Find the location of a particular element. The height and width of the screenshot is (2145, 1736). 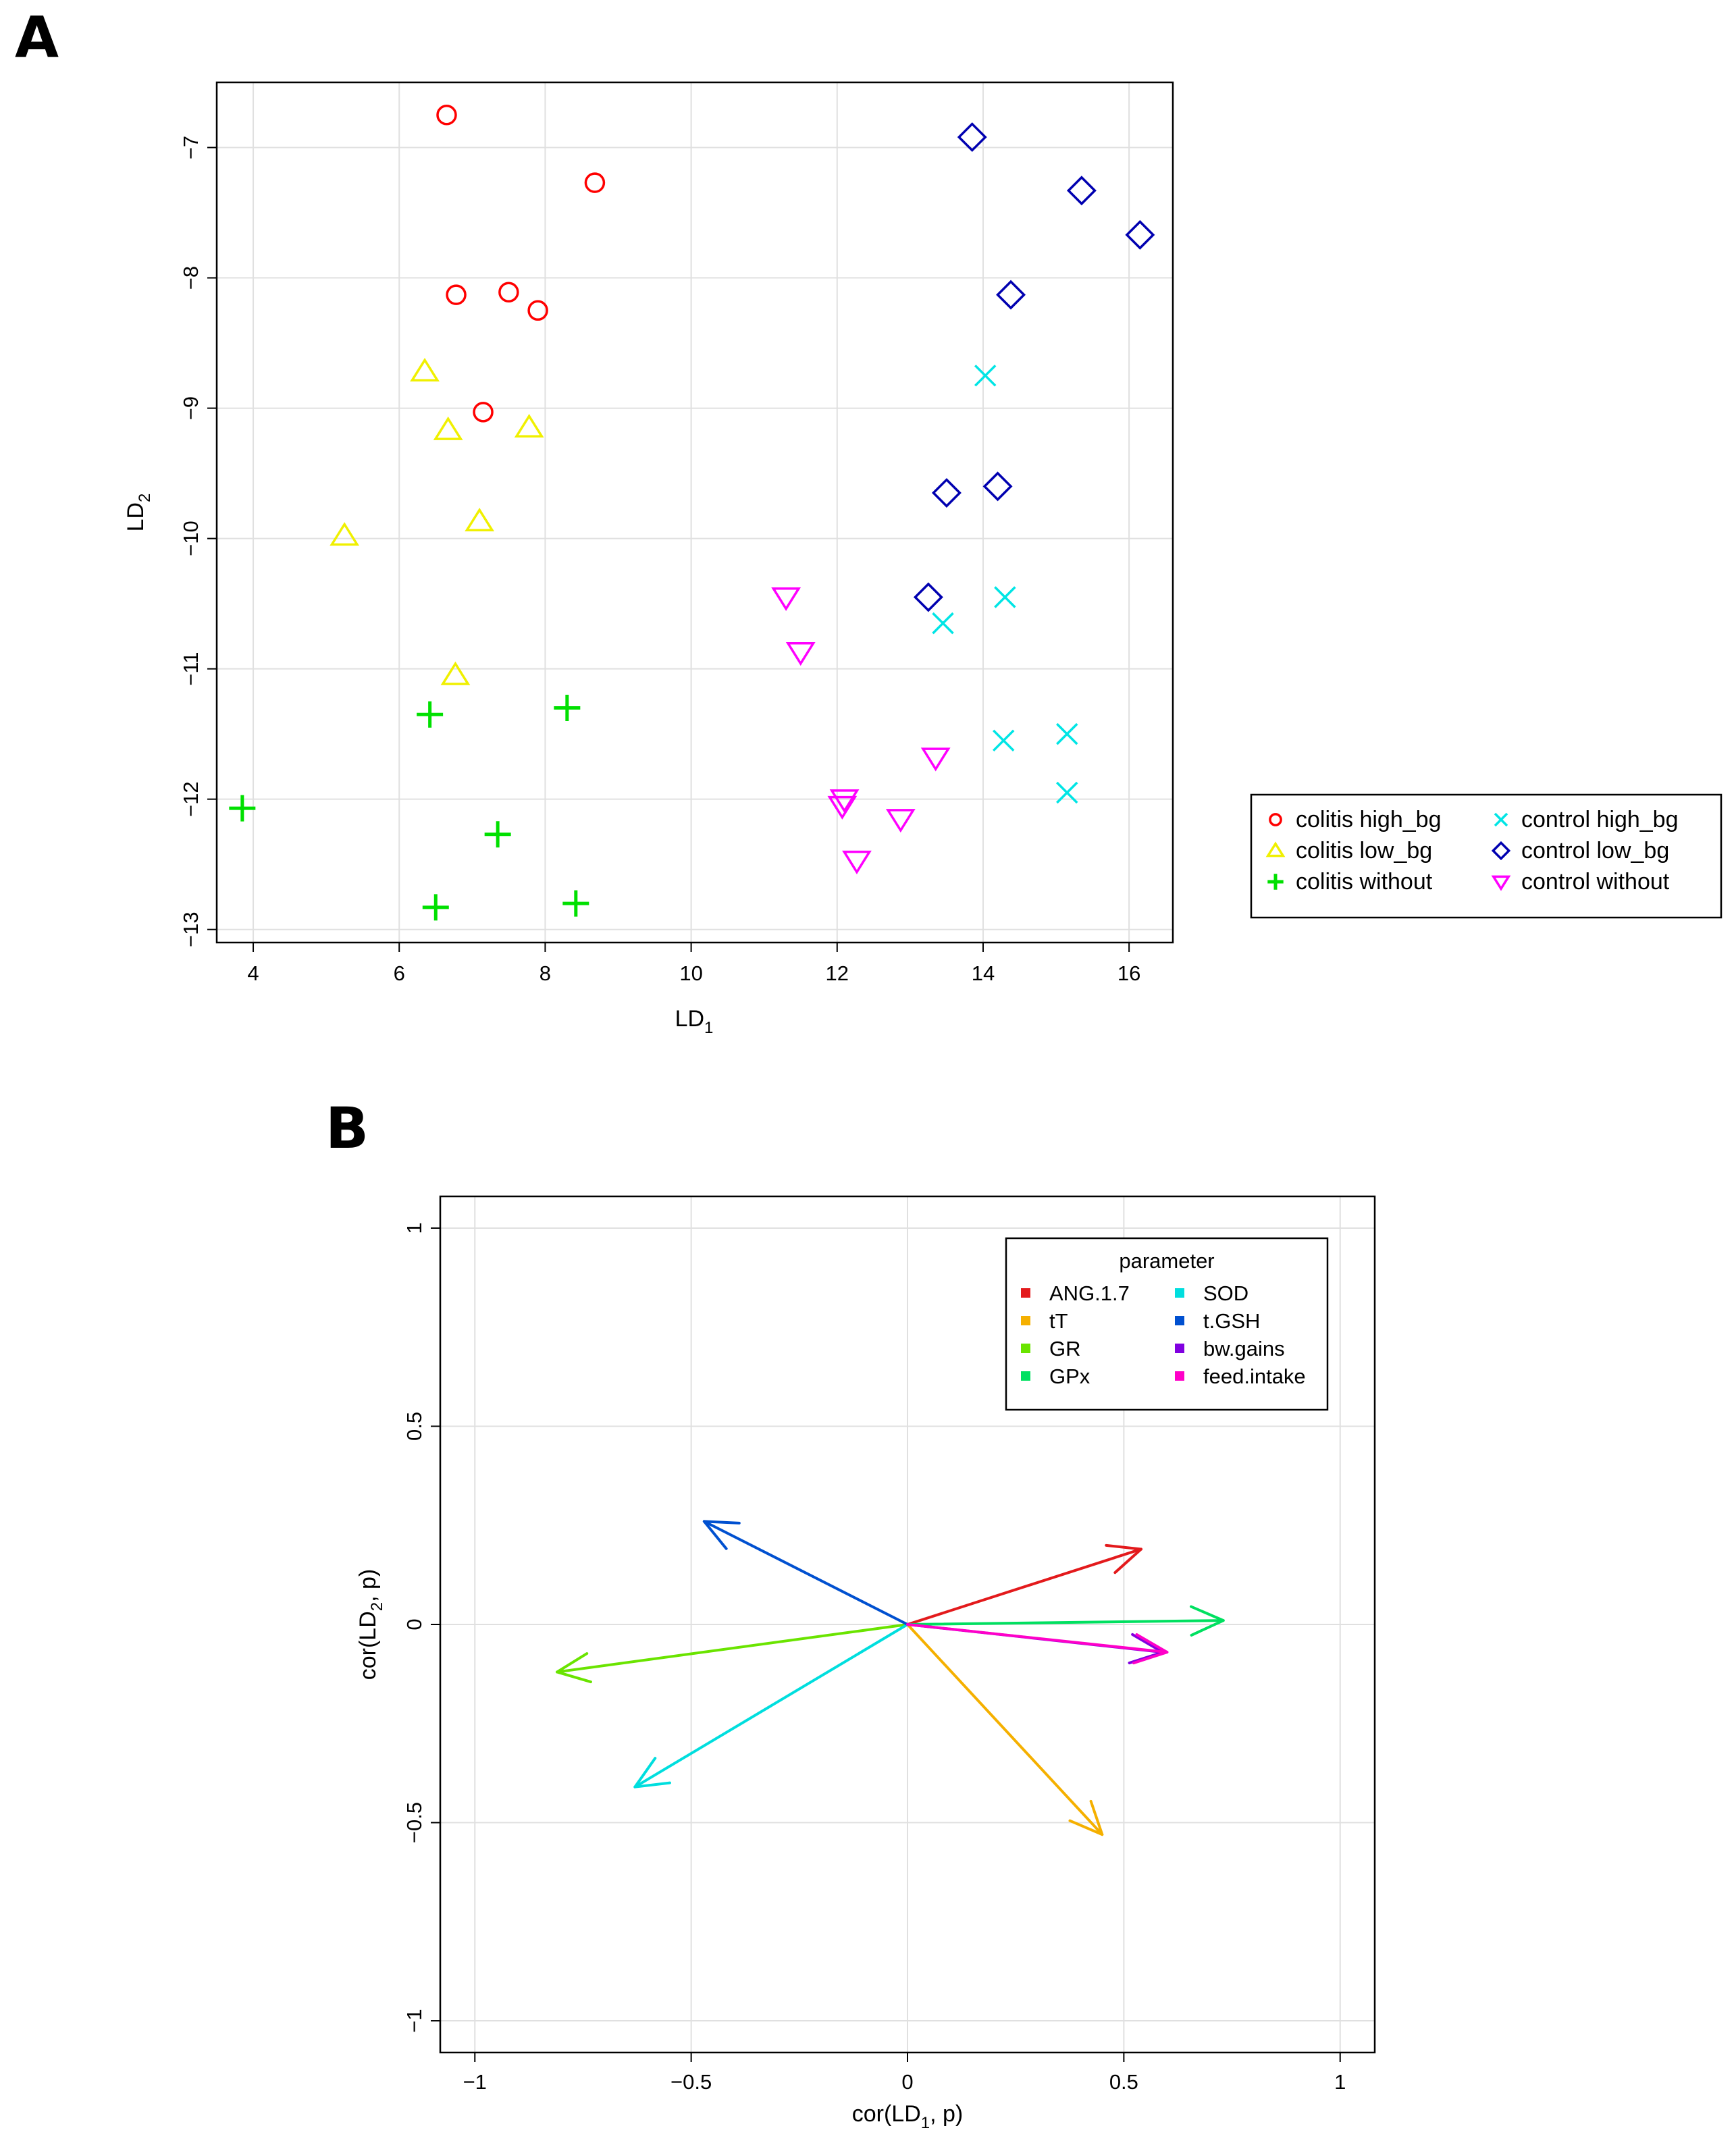

arrow-gr is located at coordinates (733, 1654).